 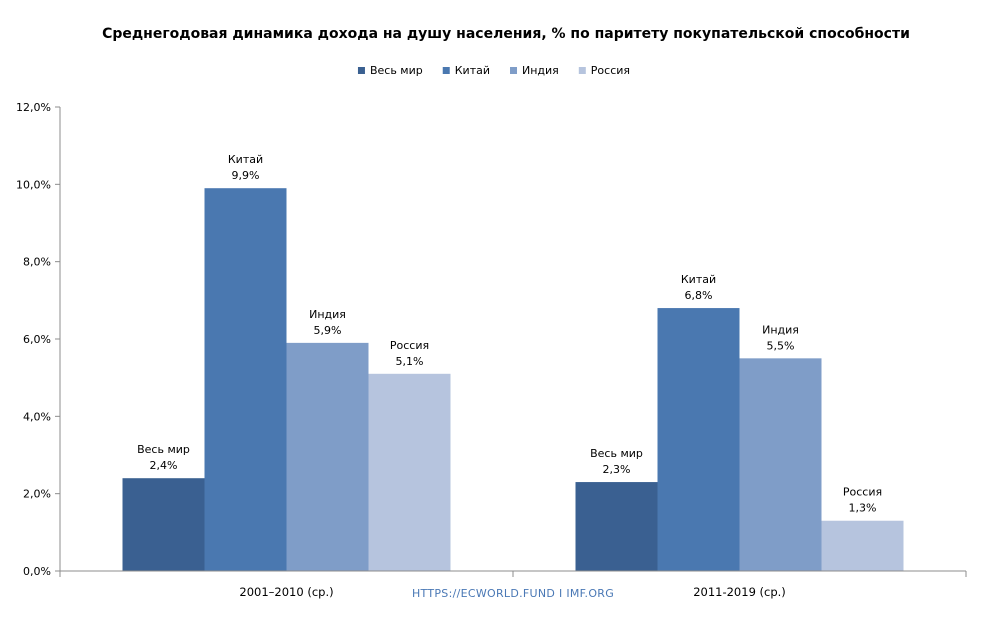 I want to click on legend-label: Весь мир, so click(x=396, y=70).